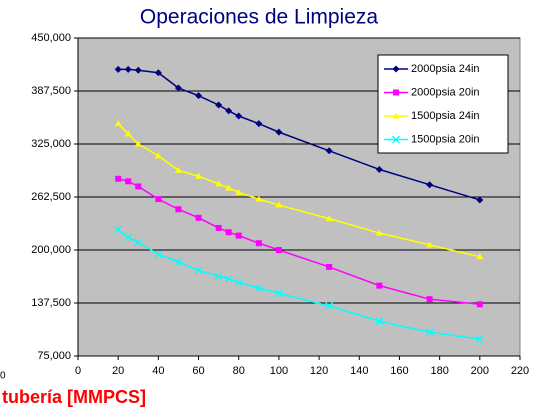 The image size is (535, 408). I want to click on x-tick-label: 20, so click(118, 371).